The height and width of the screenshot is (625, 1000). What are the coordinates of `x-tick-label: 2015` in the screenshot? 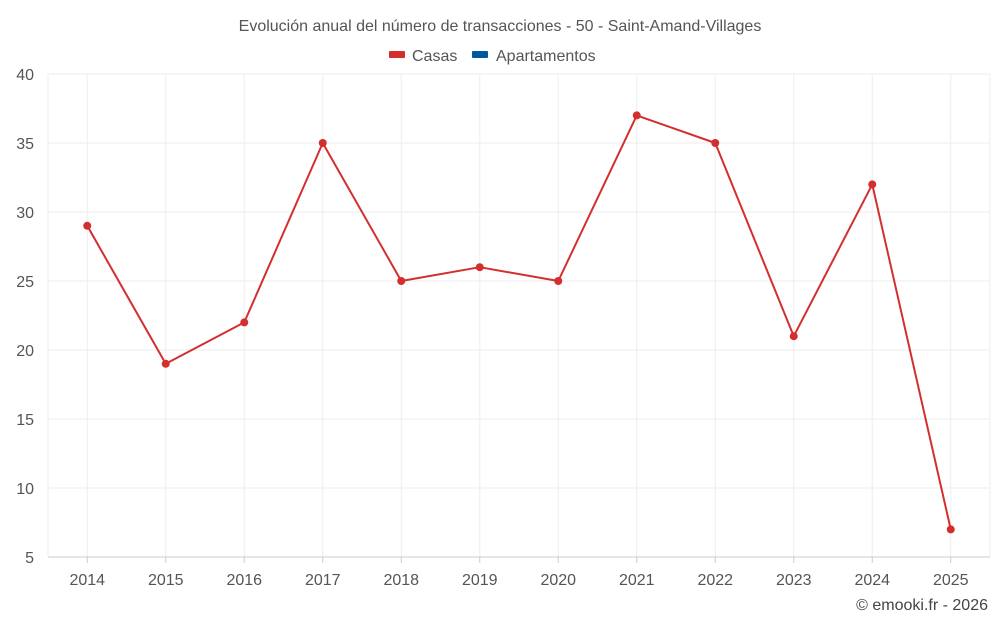 It's located at (166, 580).